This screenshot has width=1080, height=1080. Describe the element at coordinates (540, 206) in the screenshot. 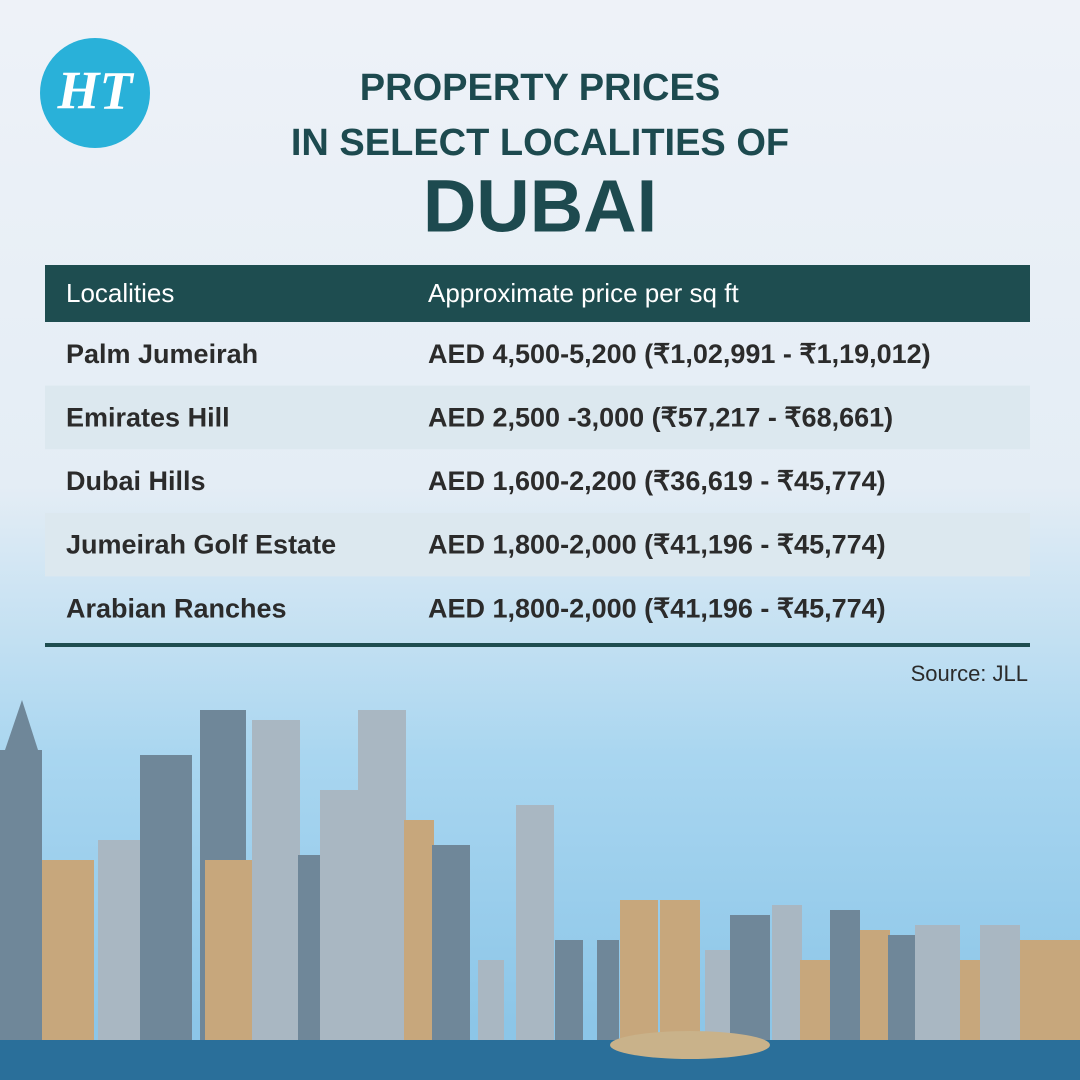

I see `title-main: DUBAI` at that location.